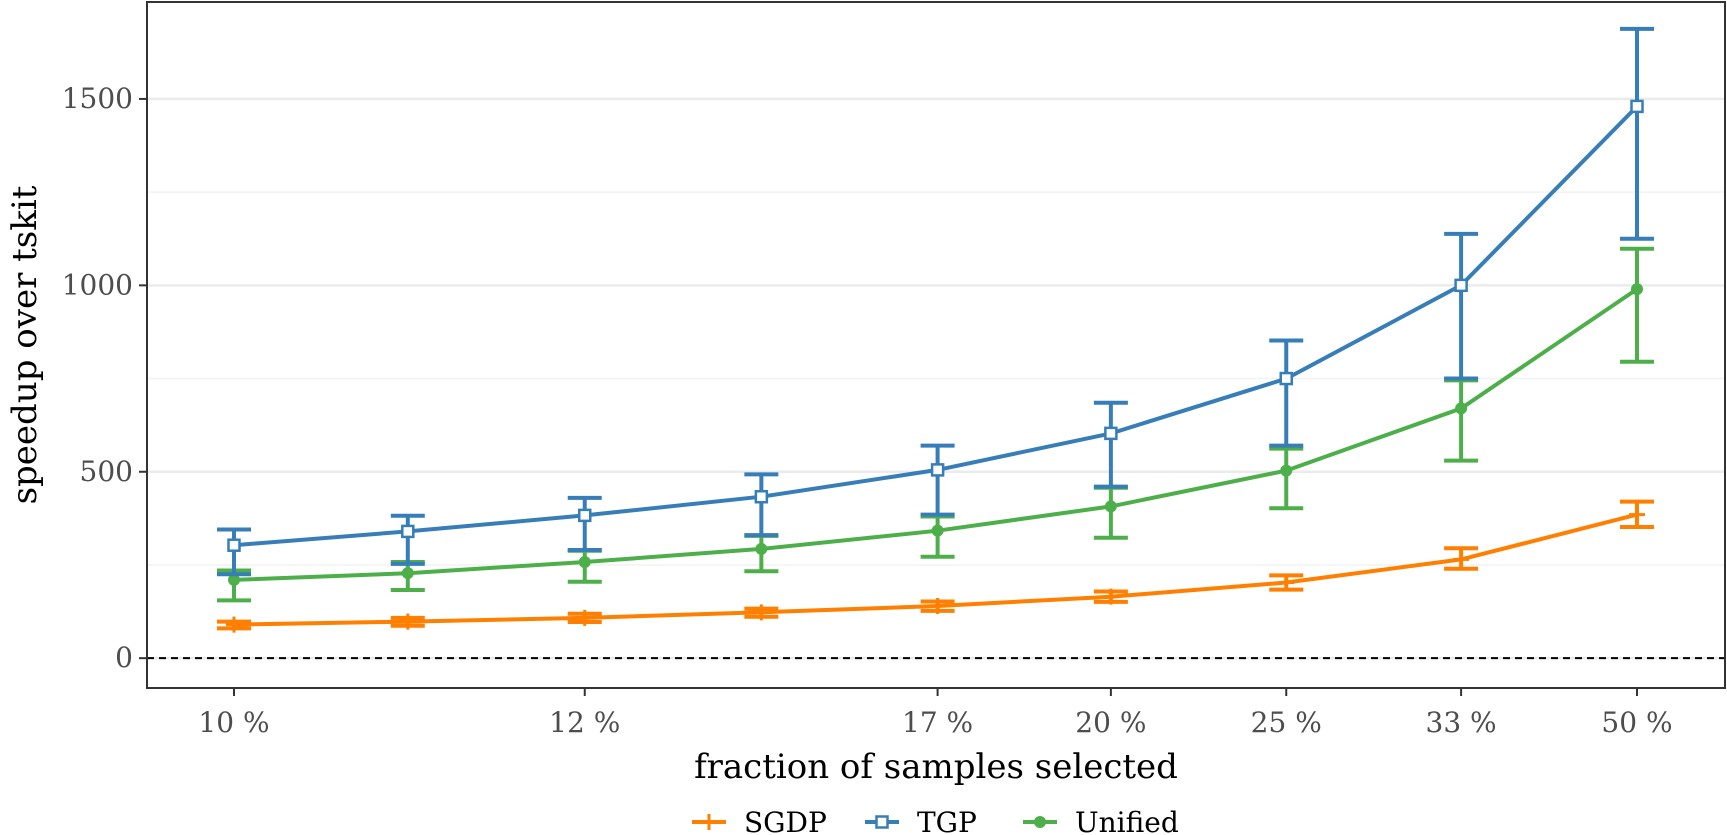  What do you see at coordinates (1127, 820) in the screenshot?
I see `legend-label: Unified` at bounding box center [1127, 820].